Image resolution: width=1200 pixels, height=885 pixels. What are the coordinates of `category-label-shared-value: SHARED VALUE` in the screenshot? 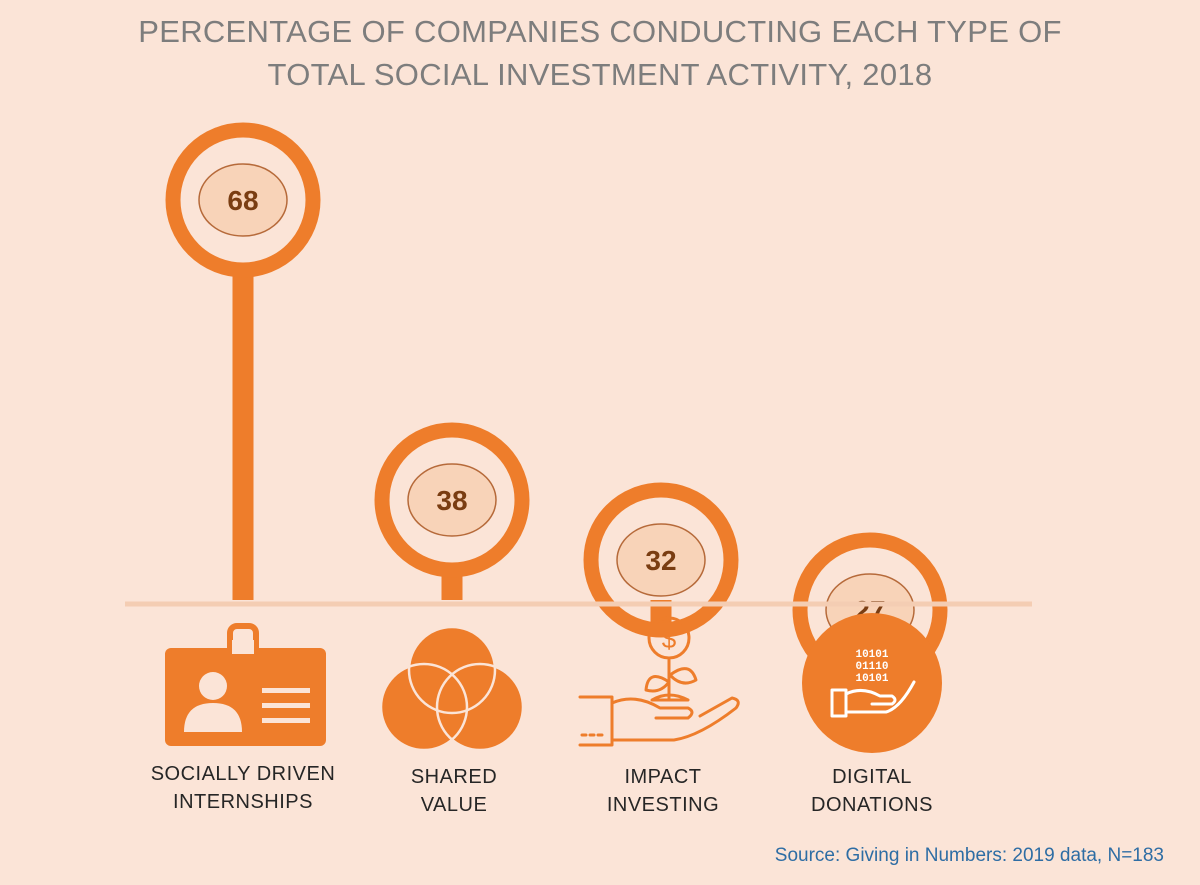 It's located at (454, 791).